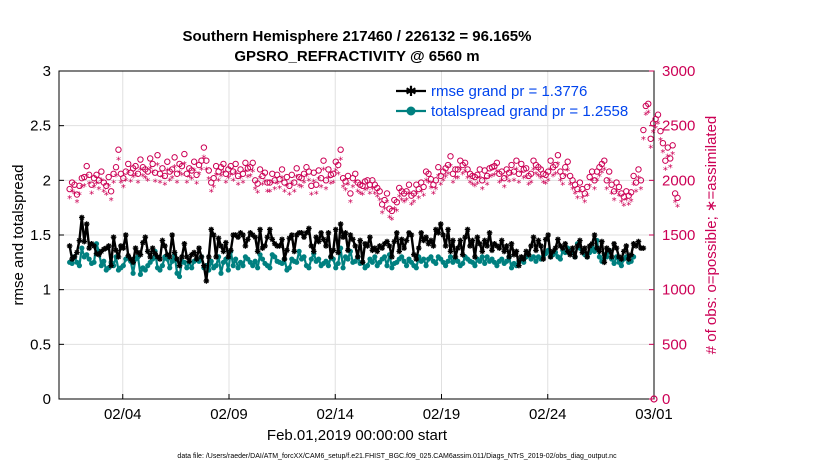 This screenshot has width=830, height=470. What do you see at coordinates (356, 56) in the screenshot?
I see `chart-title-line2: GPSRO_REFRACTIVITY @ 6560 m` at bounding box center [356, 56].